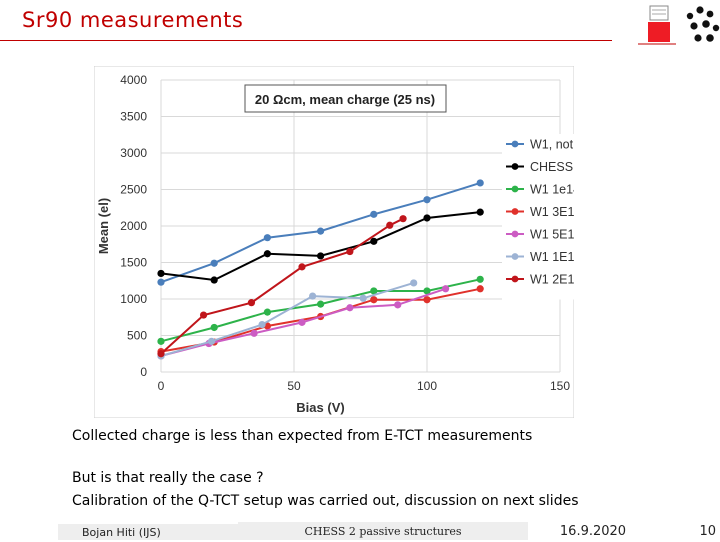  What do you see at coordinates (137, 336) in the screenshot?
I see `y-tick-label: 500` at bounding box center [137, 336].